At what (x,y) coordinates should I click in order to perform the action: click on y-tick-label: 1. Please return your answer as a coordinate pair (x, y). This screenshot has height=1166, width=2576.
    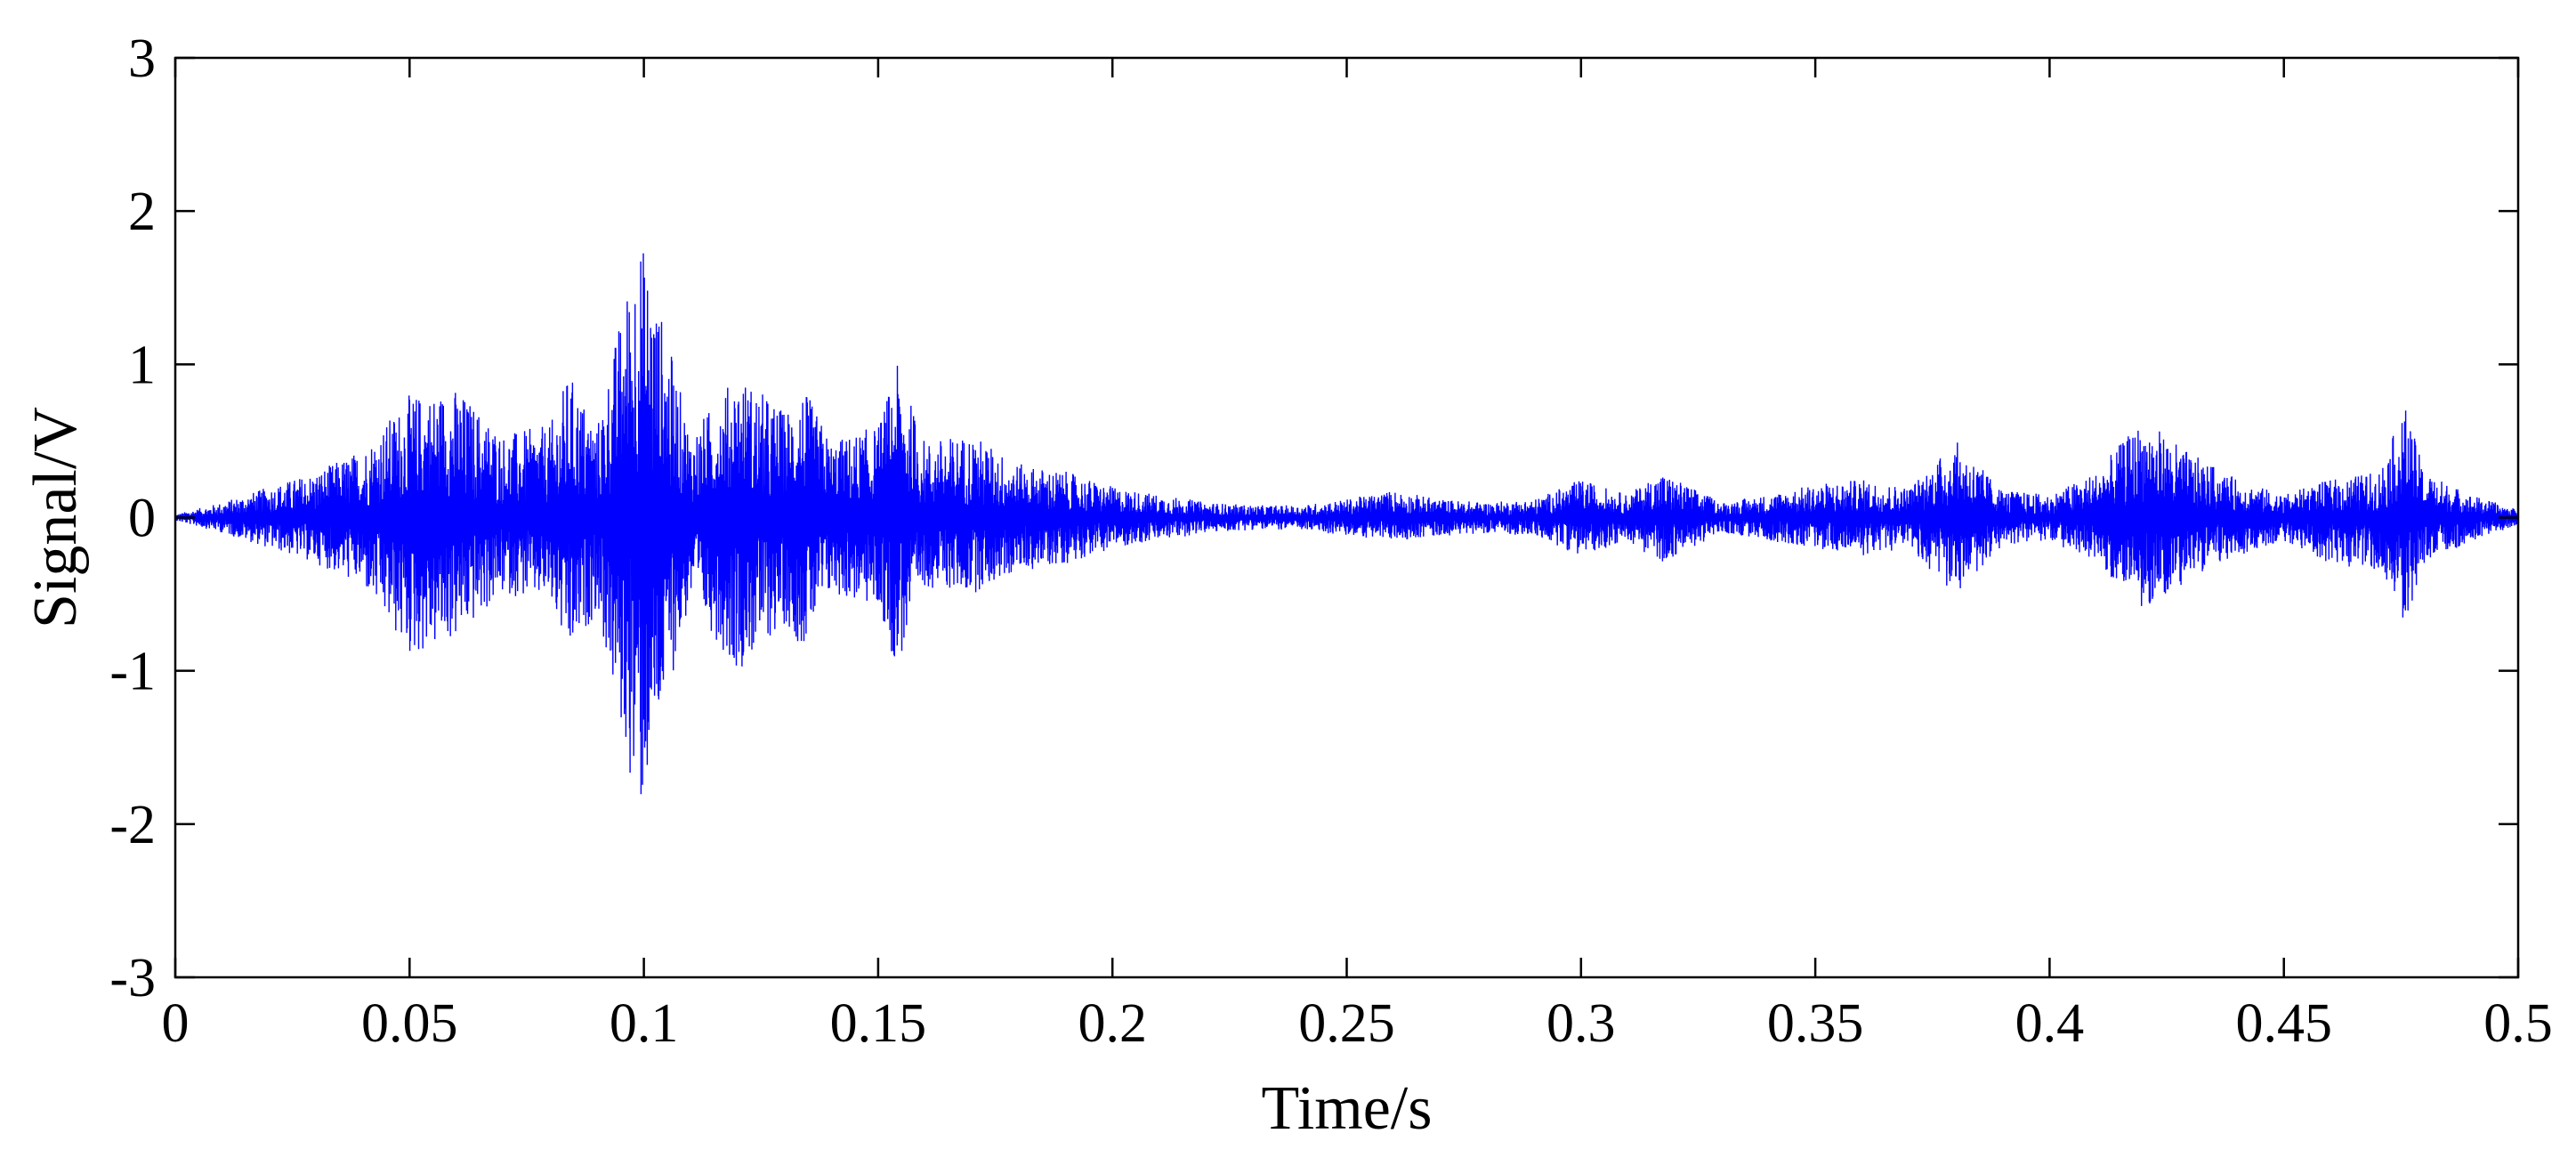
    Looking at the image, I should click on (142, 365).